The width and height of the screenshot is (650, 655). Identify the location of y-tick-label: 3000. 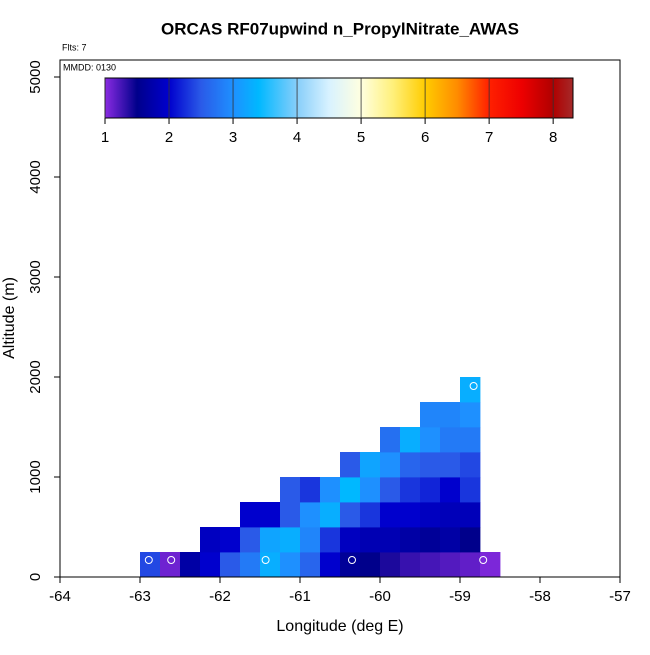
(35, 276).